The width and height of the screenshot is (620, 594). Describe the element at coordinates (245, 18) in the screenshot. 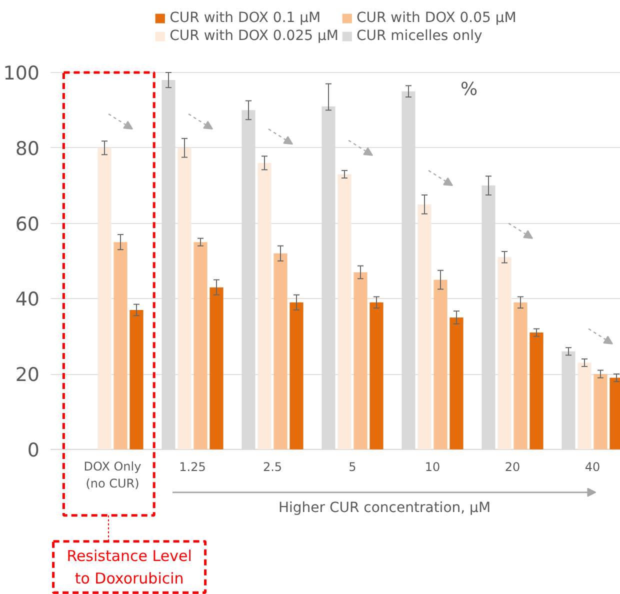

I see `legend-label: CUR with DOX 0.1 μM` at that location.